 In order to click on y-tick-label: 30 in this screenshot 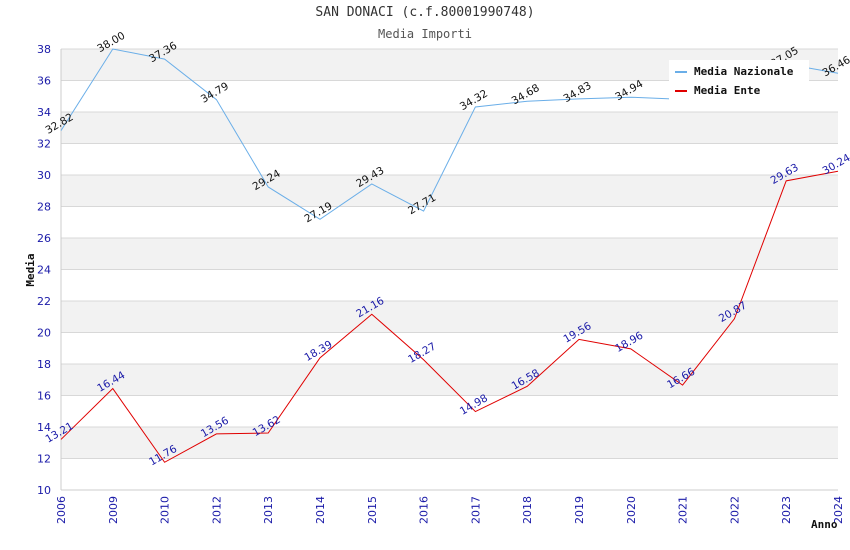, I will do `click(44, 175)`.